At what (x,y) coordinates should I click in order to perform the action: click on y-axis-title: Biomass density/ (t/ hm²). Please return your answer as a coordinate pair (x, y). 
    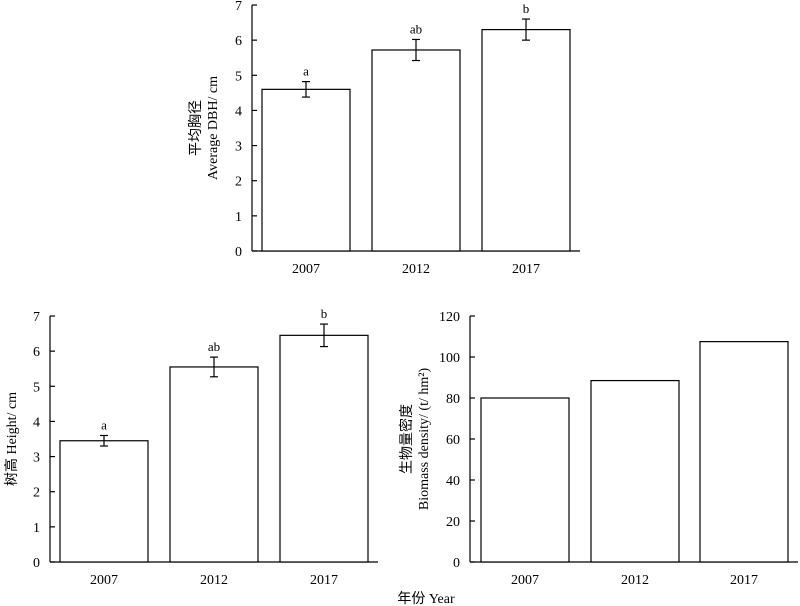
    Looking at the image, I should click on (424, 439).